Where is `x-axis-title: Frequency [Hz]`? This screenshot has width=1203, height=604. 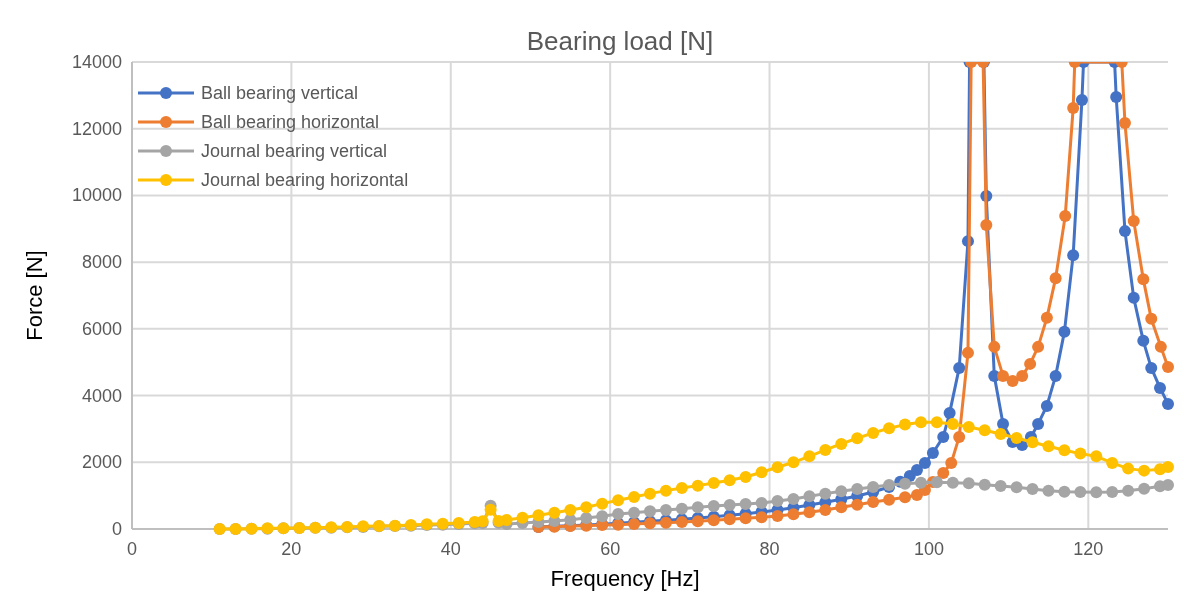 x-axis-title: Frequency [Hz] is located at coordinates (625, 578).